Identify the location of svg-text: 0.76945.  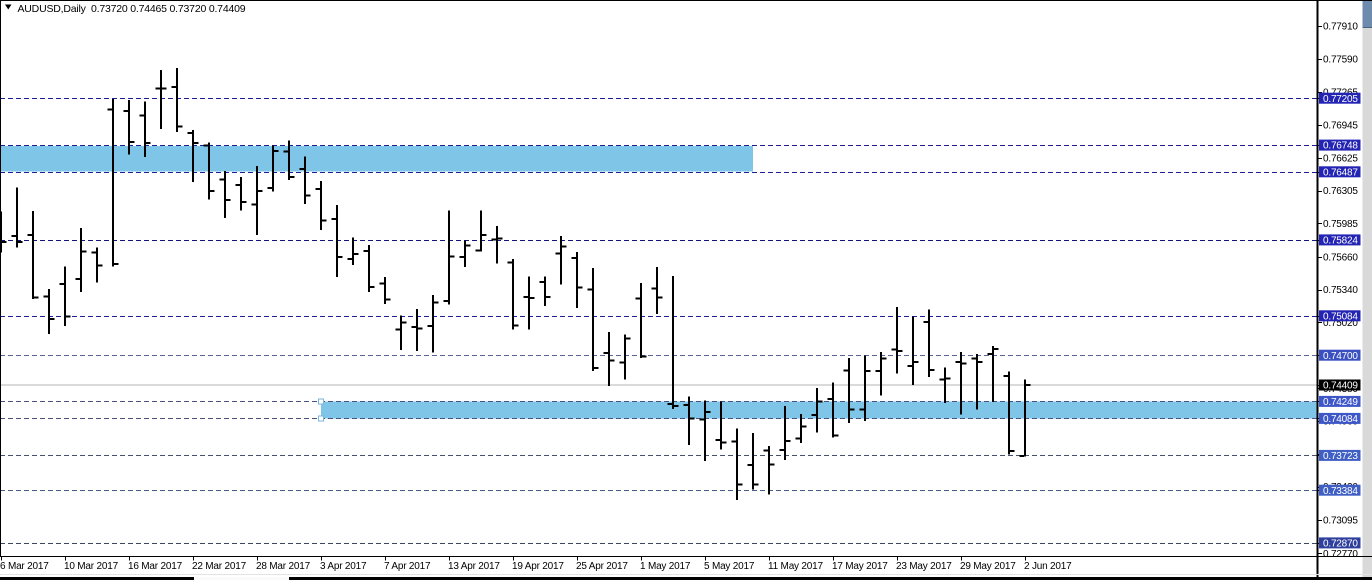
(1340, 126).